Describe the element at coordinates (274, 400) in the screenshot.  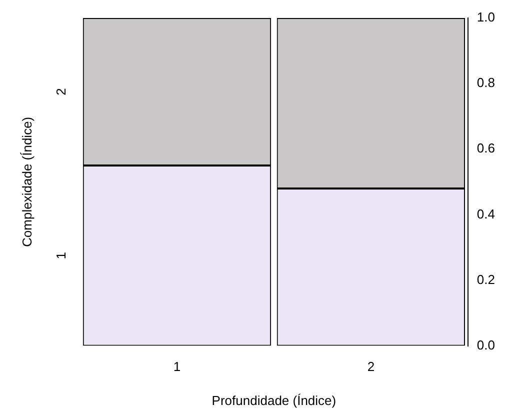
I see `x-axis-title: Profundidade (Índice)` at that location.